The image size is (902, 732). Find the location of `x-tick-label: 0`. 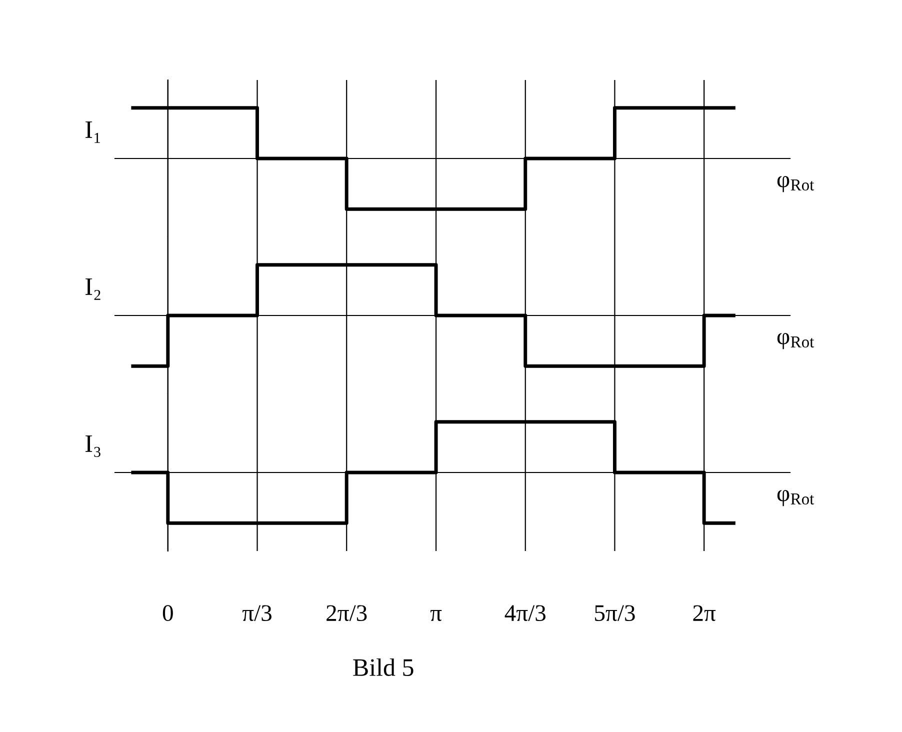

x-tick-label: 0 is located at coordinates (167, 613).